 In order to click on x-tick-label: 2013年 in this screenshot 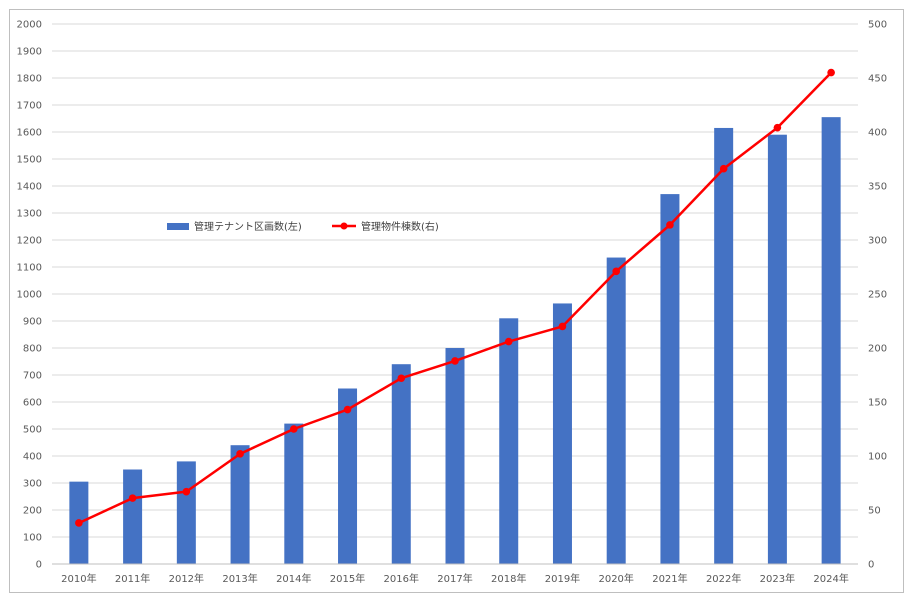, I will do `click(239, 578)`.